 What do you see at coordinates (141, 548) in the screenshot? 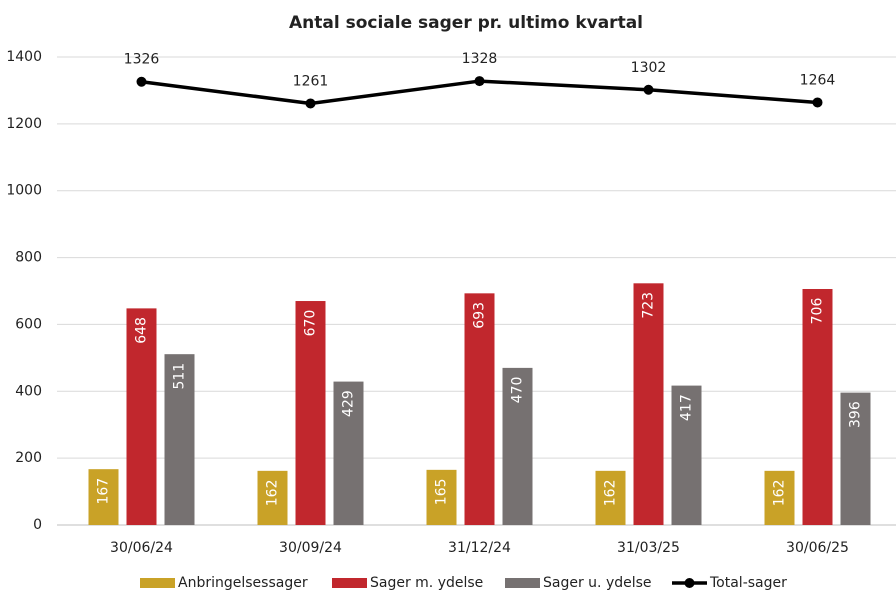
I see `x-tick-label: 30/06/24` at bounding box center [141, 548].